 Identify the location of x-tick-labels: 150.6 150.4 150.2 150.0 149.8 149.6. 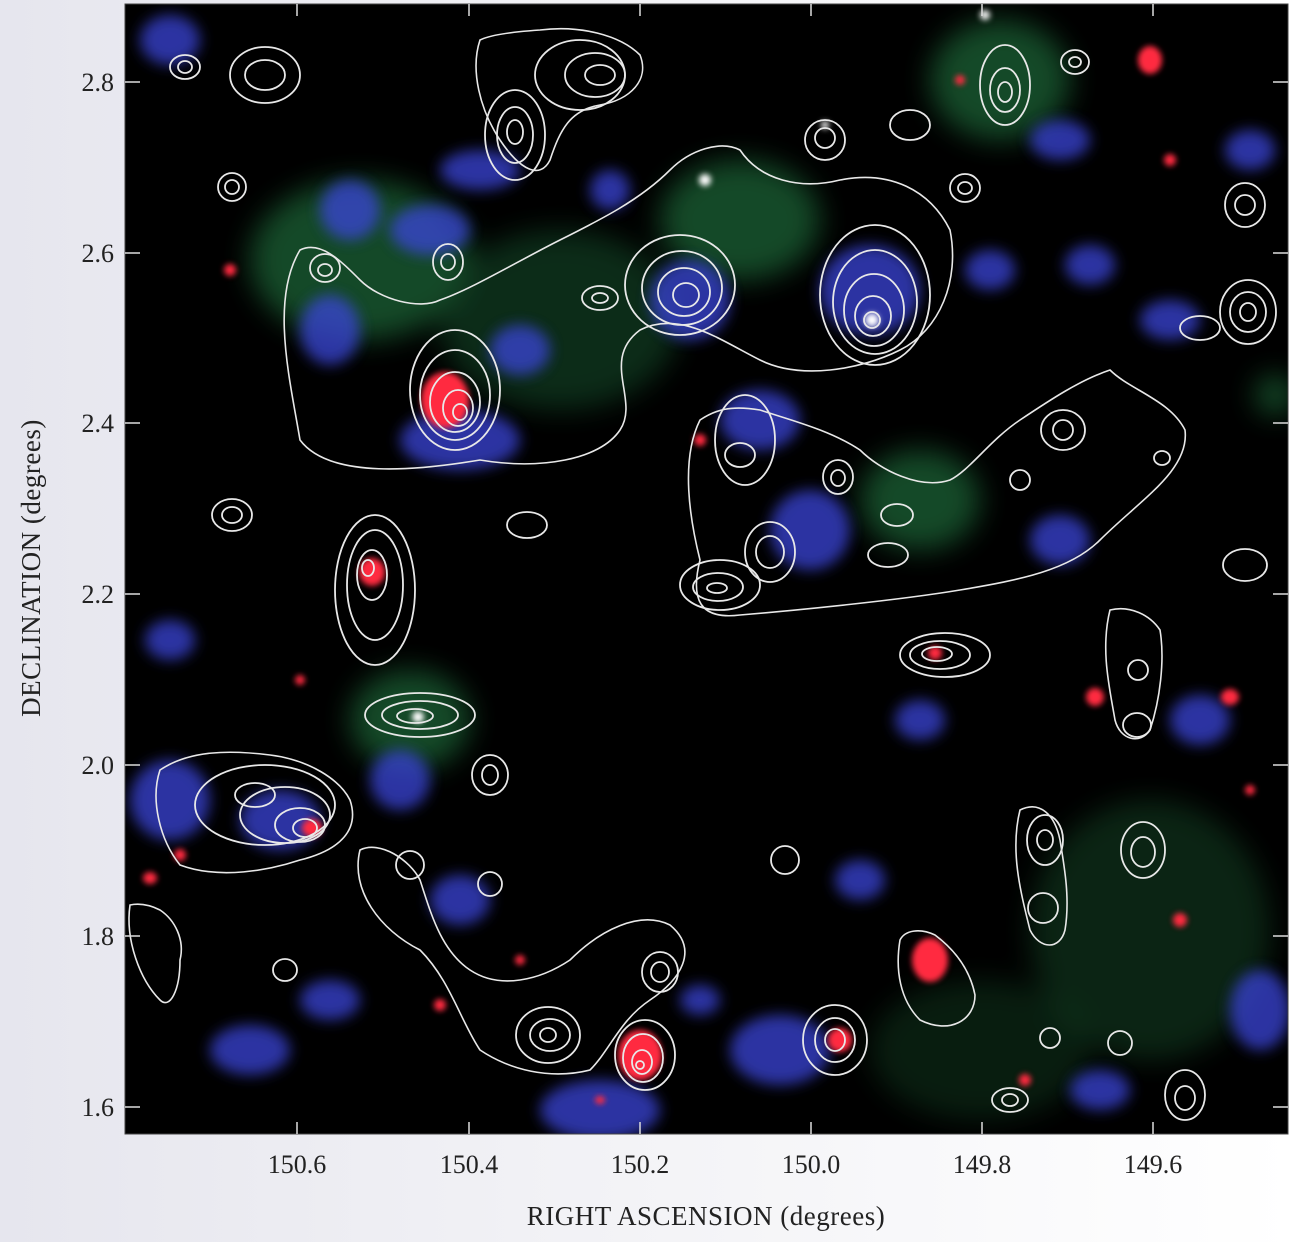
(725, 1164).